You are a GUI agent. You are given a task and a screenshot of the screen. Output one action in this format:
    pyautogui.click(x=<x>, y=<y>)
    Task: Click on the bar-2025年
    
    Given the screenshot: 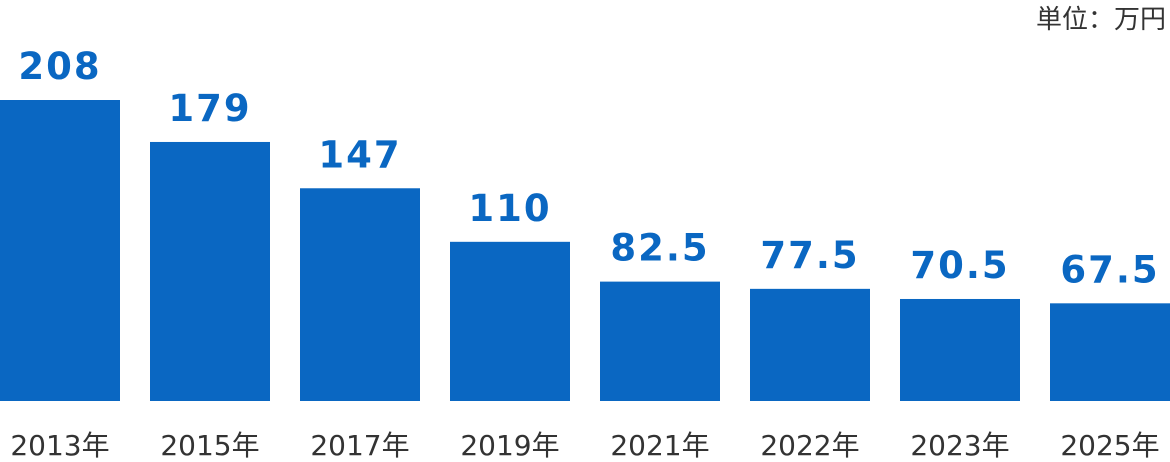 What is the action you would take?
    pyautogui.click(x=1110, y=352)
    